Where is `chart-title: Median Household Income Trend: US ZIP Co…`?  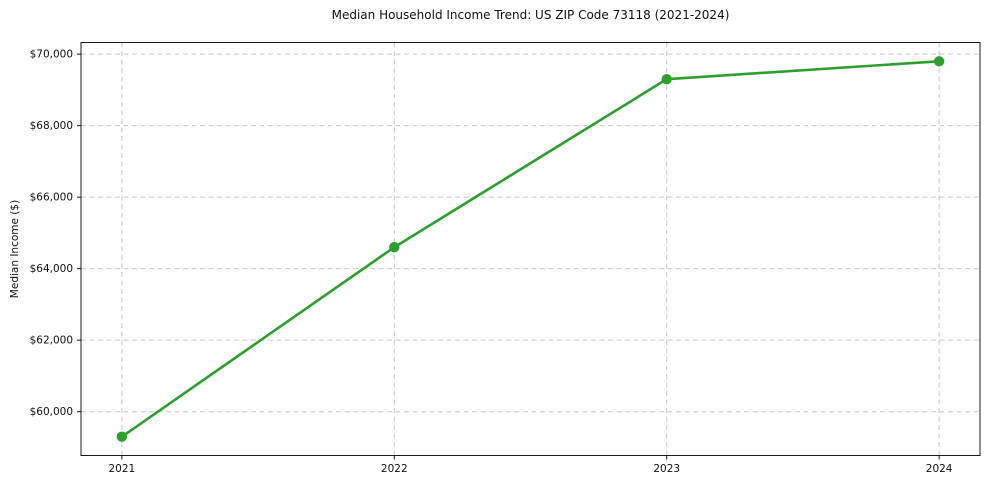
chart-title: Median Household Income Trend: US ZIP Co… is located at coordinates (530, 15).